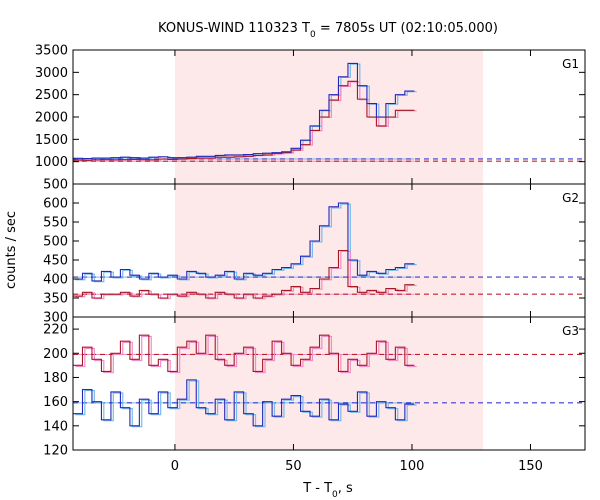 This screenshot has height=500, width=600. What do you see at coordinates (55, 451) in the screenshot?
I see `y-tick-label: 120` at bounding box center [55, 451].